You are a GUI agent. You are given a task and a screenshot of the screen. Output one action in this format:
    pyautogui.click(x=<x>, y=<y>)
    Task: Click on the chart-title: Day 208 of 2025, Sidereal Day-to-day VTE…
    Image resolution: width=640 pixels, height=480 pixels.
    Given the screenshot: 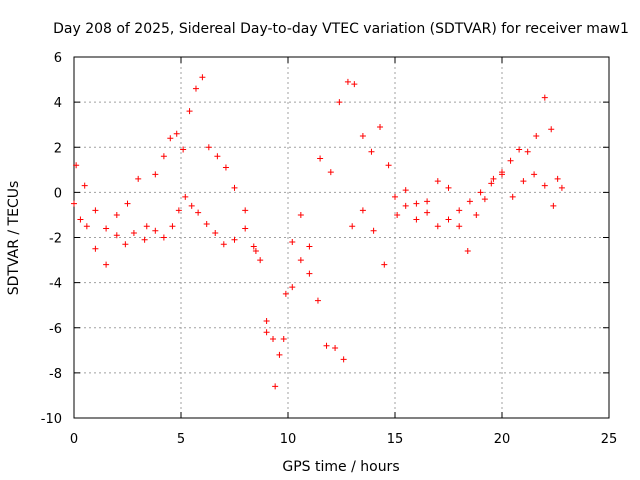 What is the action you would take?
    pyautogui.click(x=341, y=29)
    